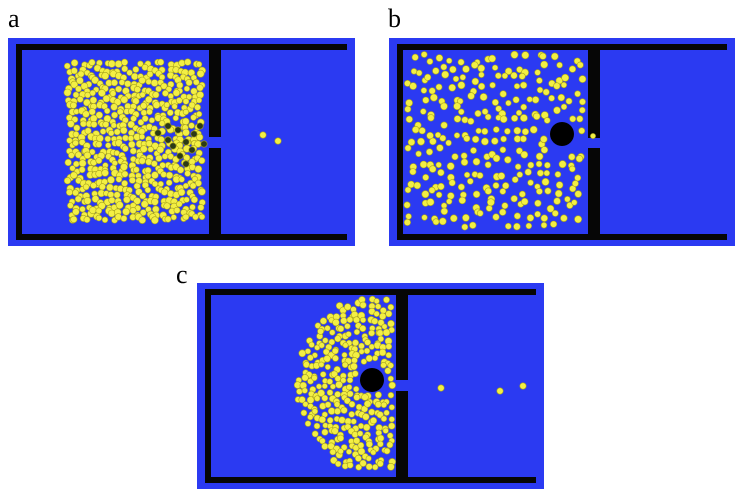 The image size is (735, 489). I want to click on escaped-pedestrian, so click(500, 391).